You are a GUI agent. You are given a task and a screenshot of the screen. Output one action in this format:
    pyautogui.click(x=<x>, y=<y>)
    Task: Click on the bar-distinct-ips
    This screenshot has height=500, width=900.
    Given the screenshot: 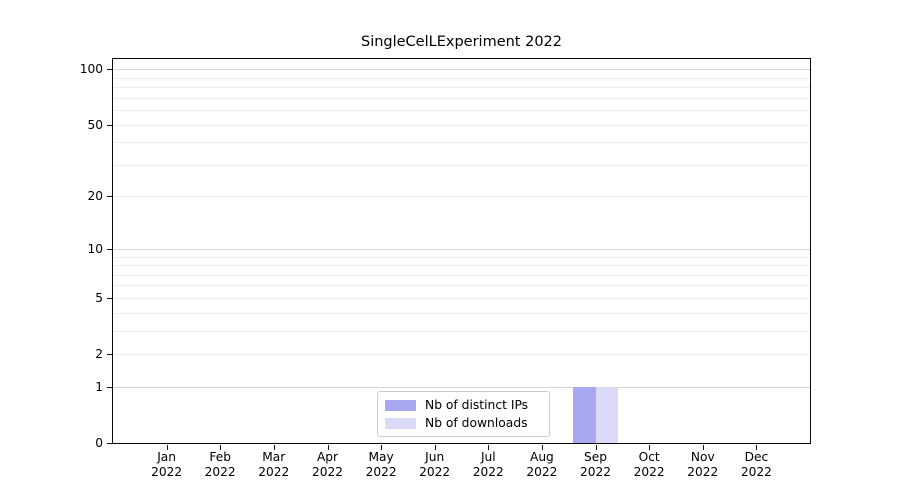 What is the action you would take?
    pyautogui.click(x=584, y=414)
    